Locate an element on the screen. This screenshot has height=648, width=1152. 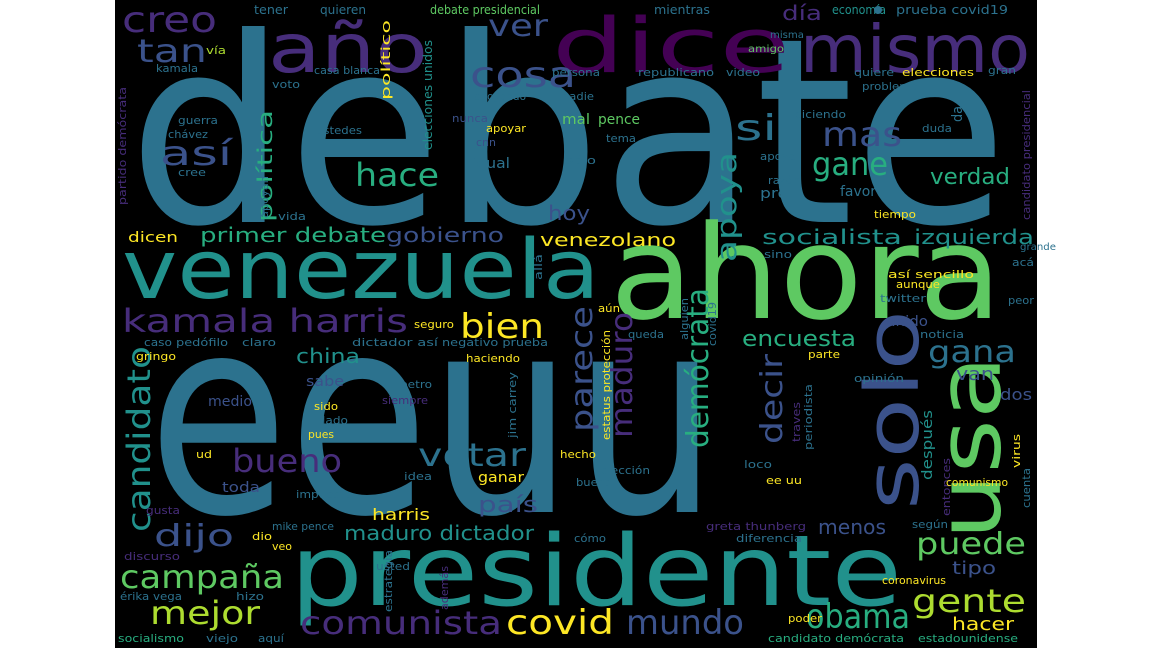
word-maduro: maduro is located at coordinates (622, 375).